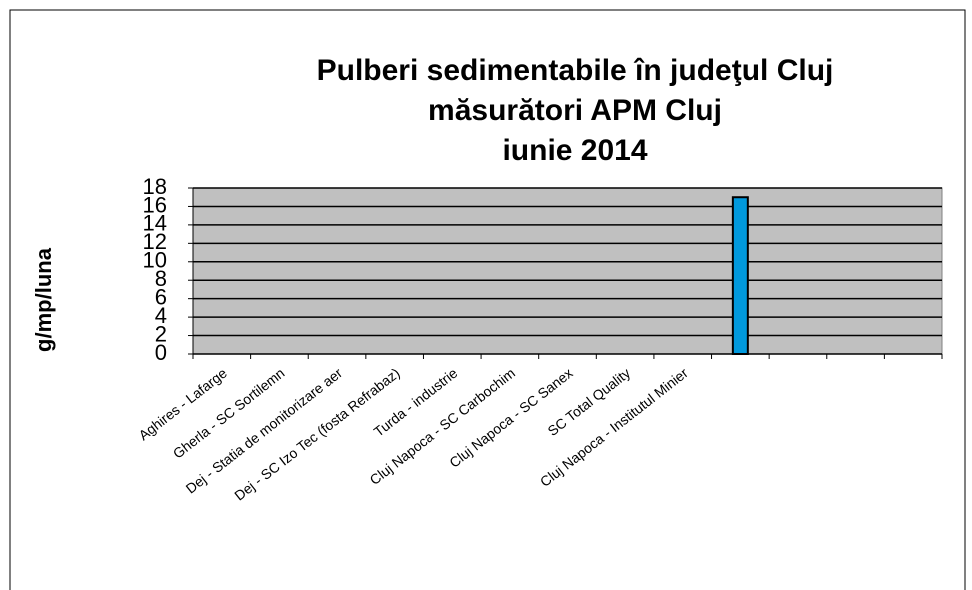  What do you see at coordinates (740, 275) in the screenshot?
I see `bar` at bounding box center [740, 275].